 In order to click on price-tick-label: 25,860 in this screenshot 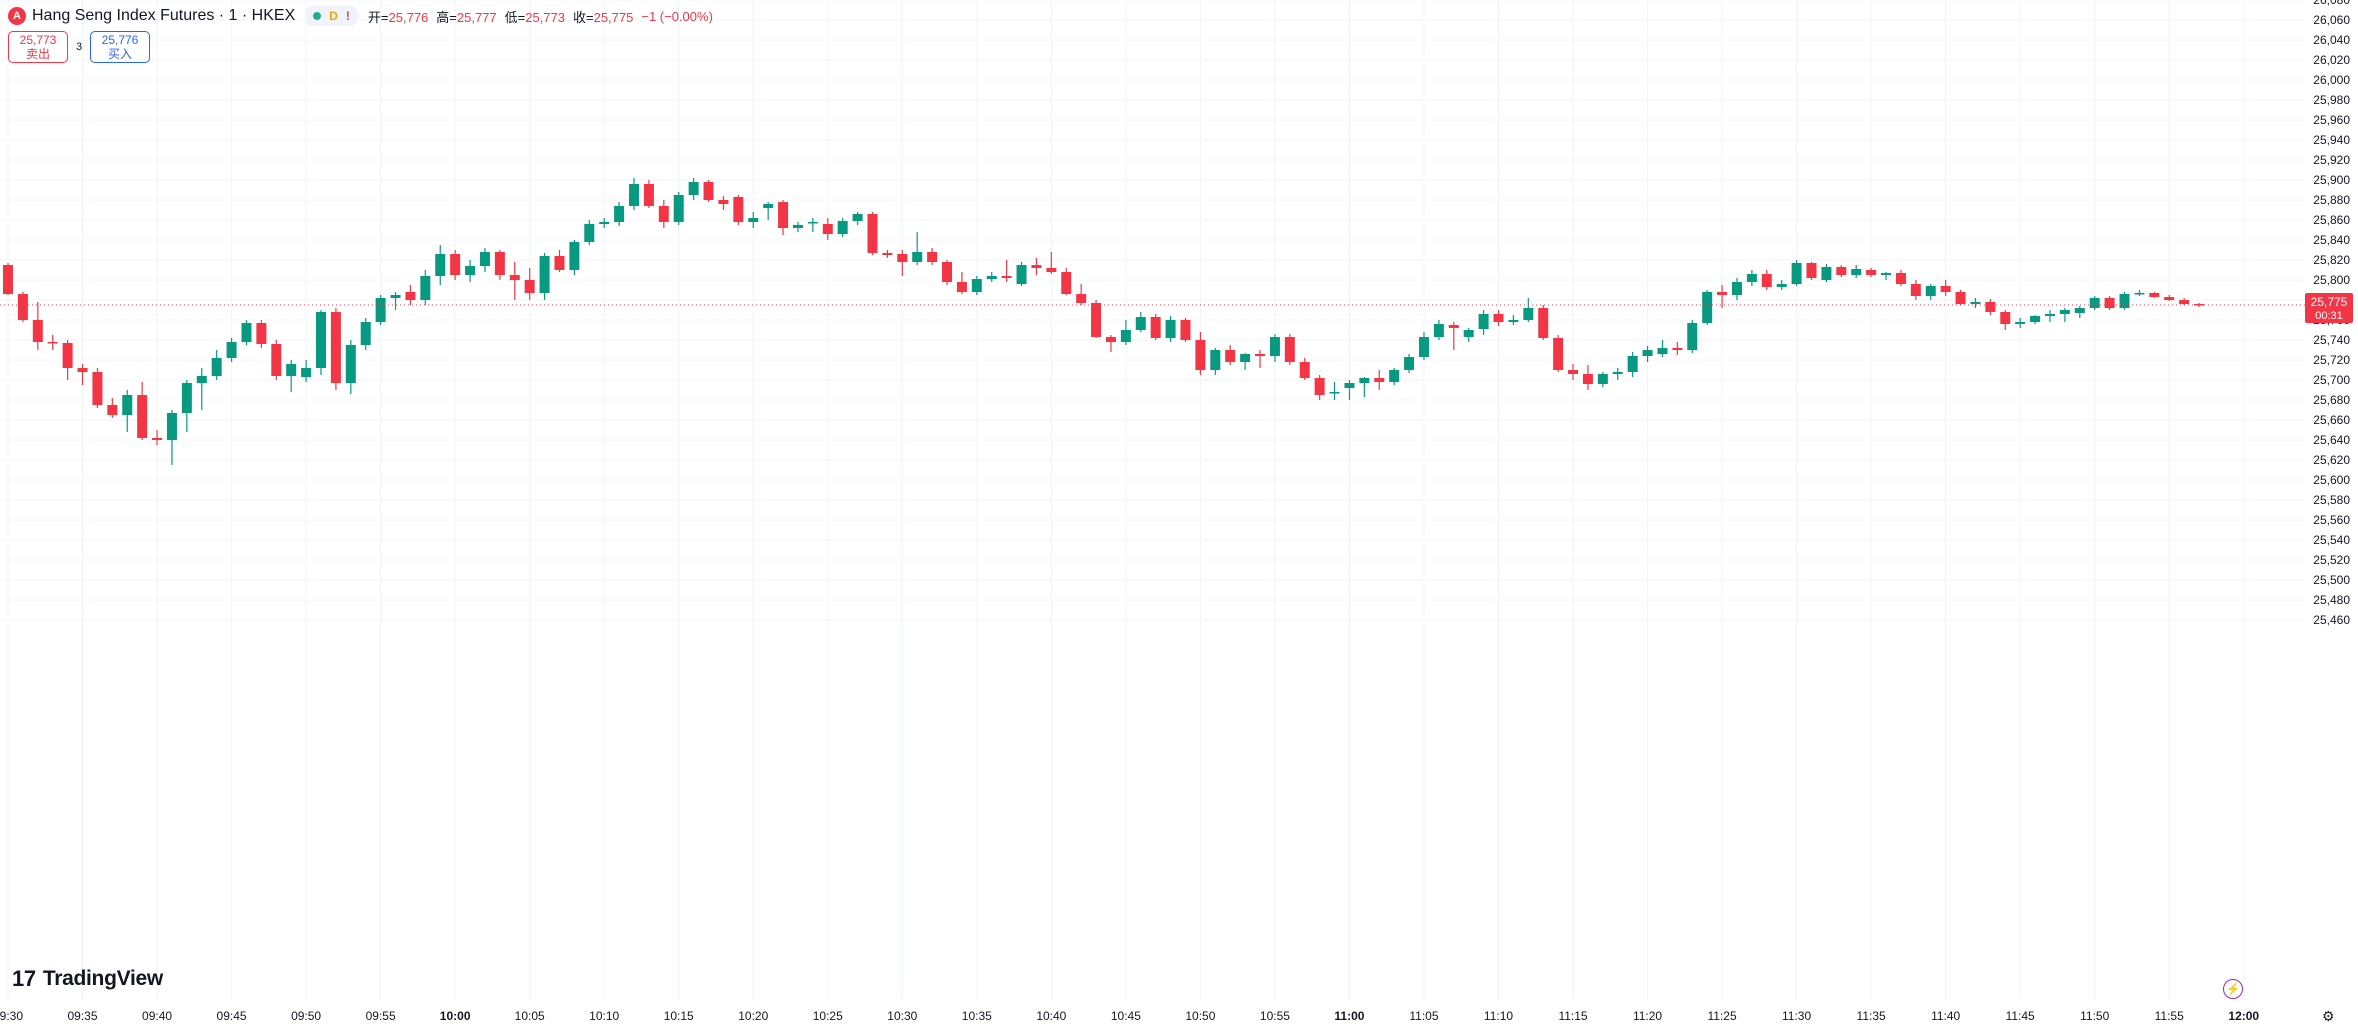, I will do `click(2331, 220)`.